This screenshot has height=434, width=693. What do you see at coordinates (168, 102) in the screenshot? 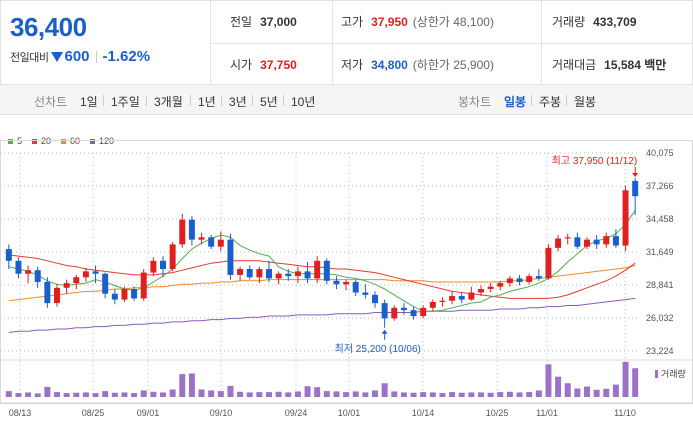
I see `period-3m: 3개월` at bounding box center [168, 102].